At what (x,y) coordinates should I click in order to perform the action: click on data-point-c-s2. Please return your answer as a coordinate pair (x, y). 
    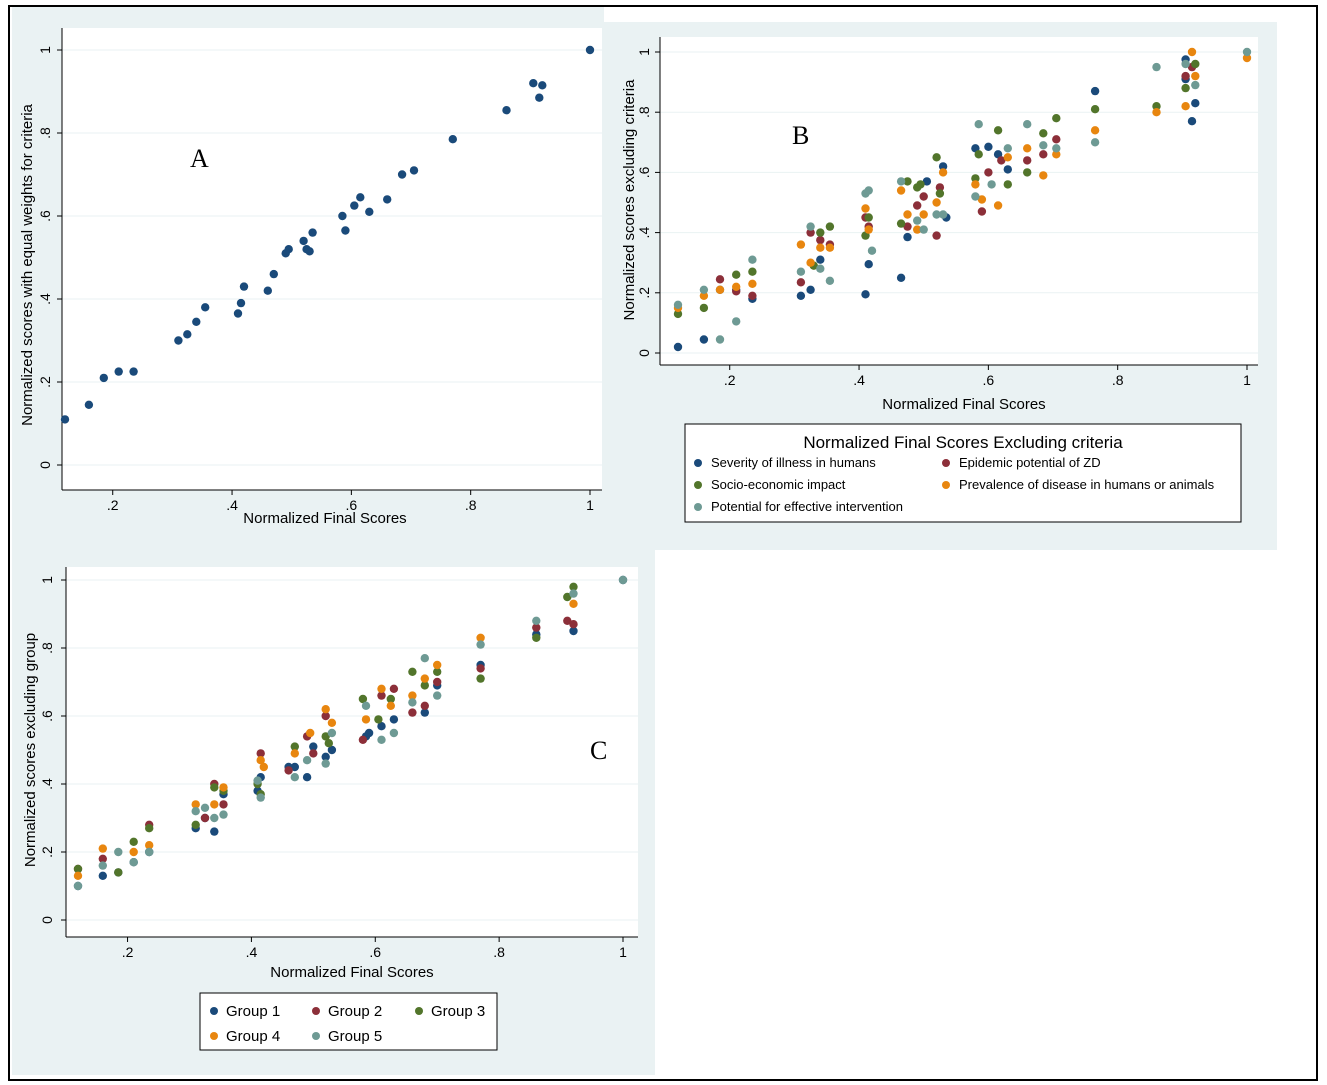
    Looking at the image, I should click on (424, 705).